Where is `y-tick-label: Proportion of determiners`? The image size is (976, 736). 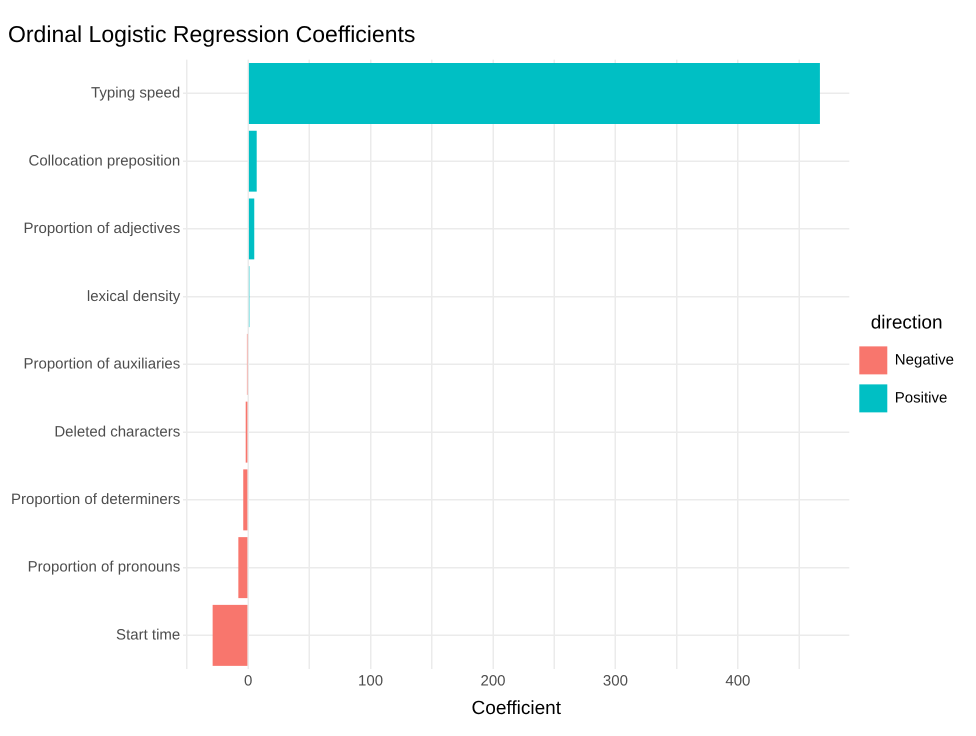 y-tick-label: Proportion of determiners is located at coordinates (95, 499).